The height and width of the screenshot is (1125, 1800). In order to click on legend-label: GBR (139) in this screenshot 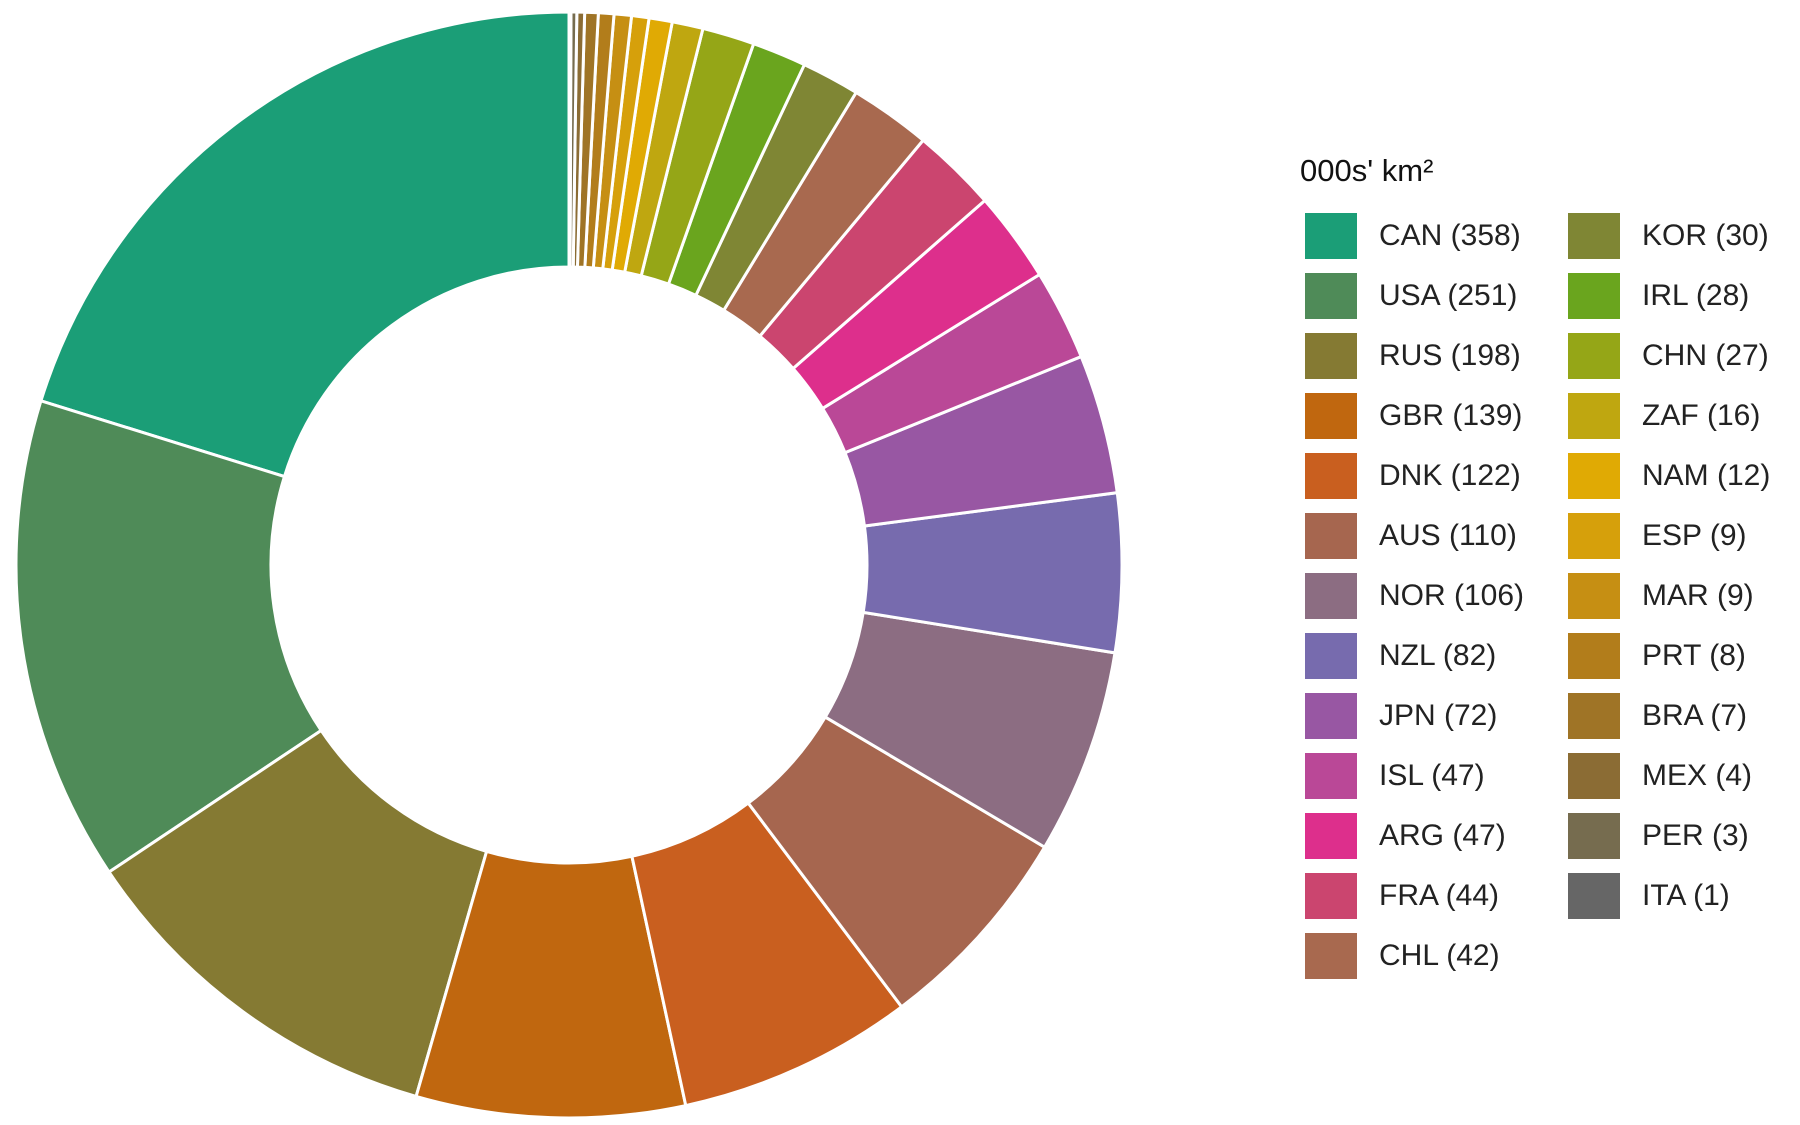, I will do `click(1450, 415)`.